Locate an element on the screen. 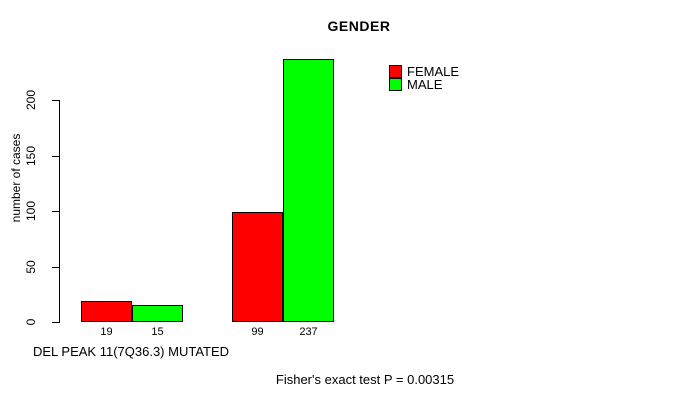  y-axis-line is located at coordinates (59, 211).